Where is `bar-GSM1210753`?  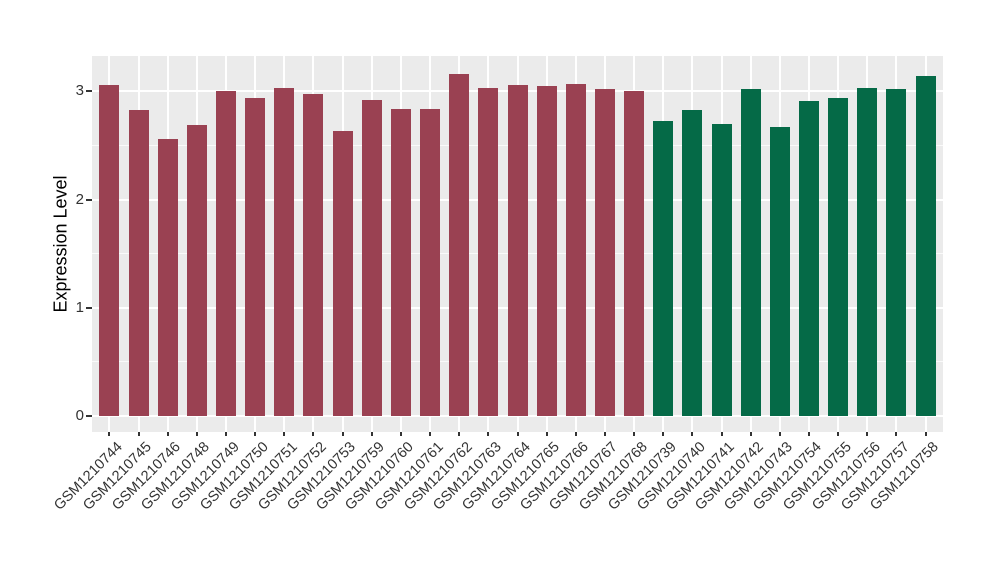 bar-GSM1210753 is located at coordinates (342, 273).